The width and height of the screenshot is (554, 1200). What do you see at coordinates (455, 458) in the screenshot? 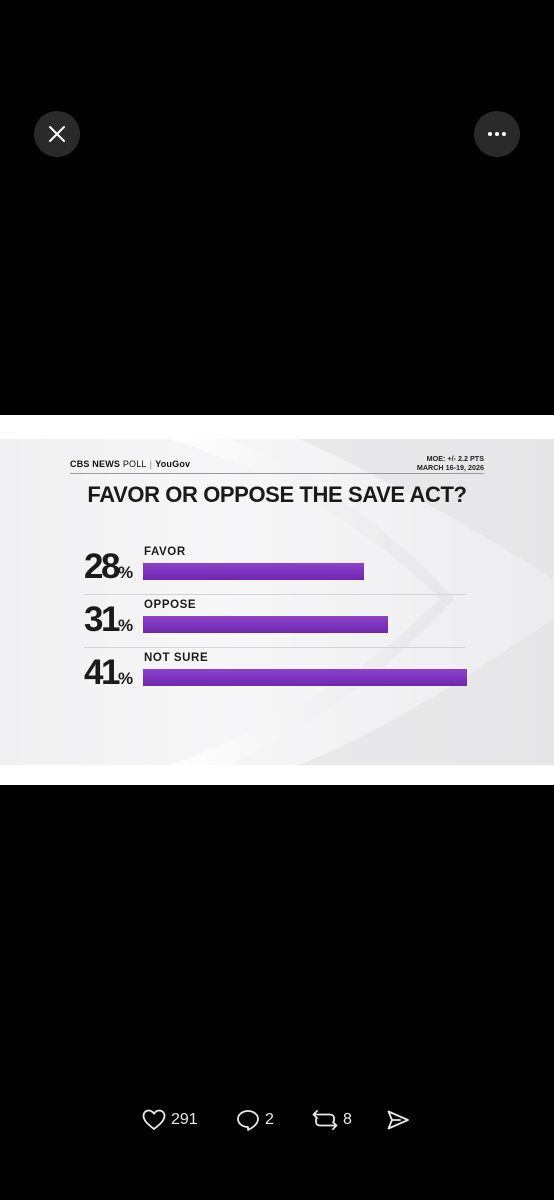
I see `poll-moe: MOE: +/- 2.2 PTS` at bounding box center [455, 458].